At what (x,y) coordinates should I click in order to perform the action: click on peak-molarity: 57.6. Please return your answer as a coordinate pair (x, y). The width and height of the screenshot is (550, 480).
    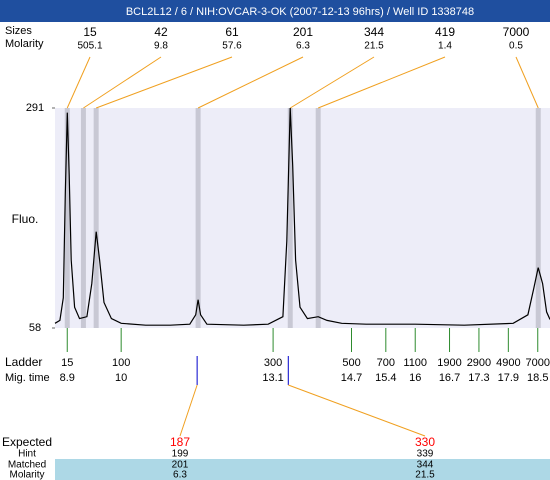
    Looking at the image, I should click on (232, 46).